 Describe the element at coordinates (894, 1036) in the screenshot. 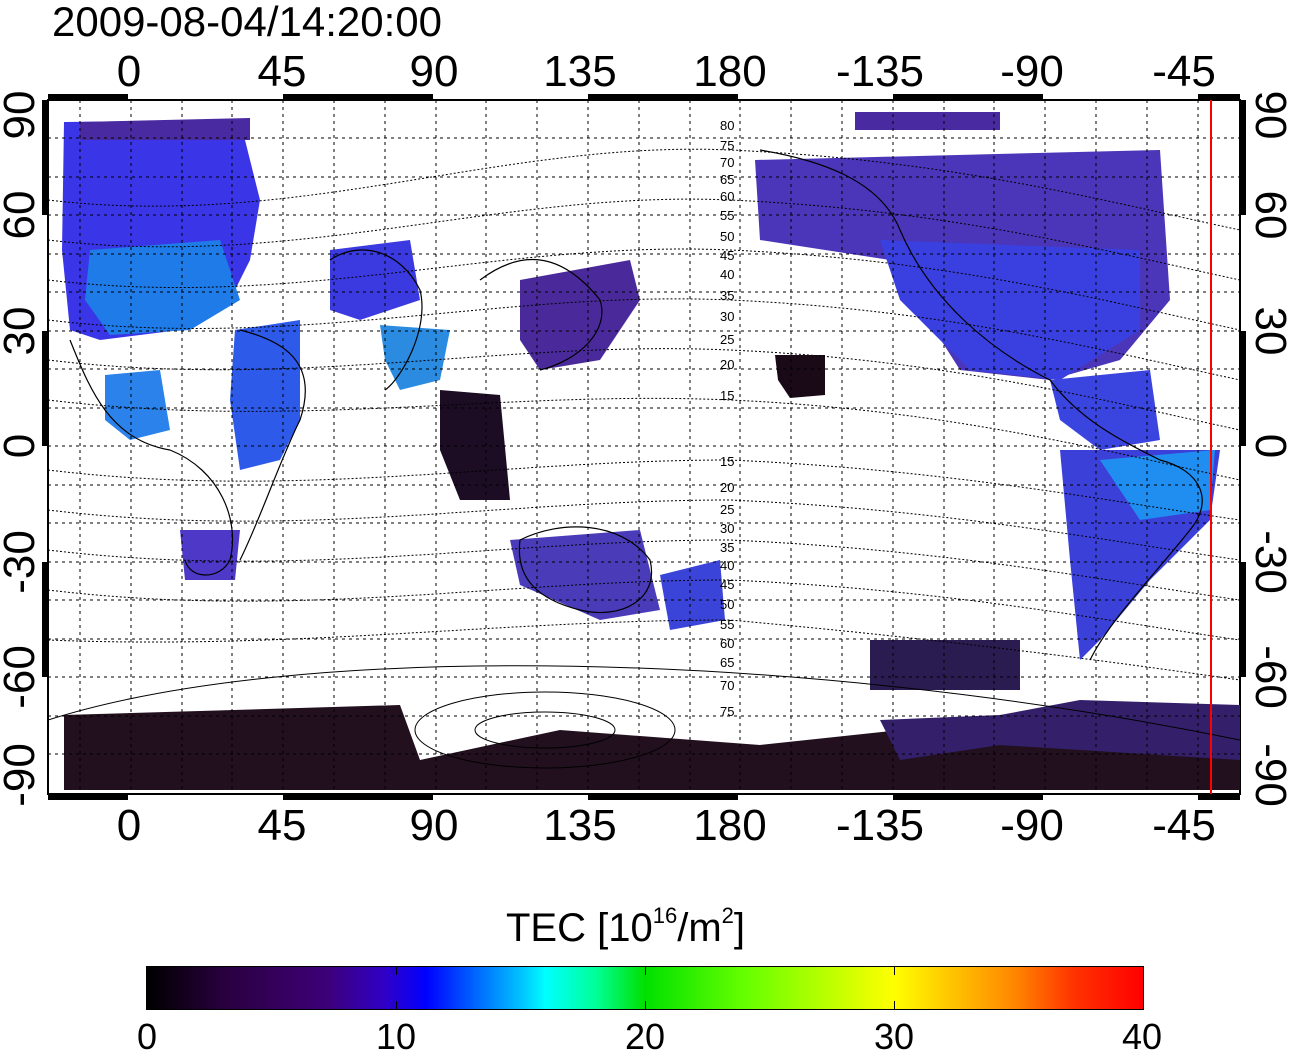

I see `colorbar-tick-label: 30` at that location.